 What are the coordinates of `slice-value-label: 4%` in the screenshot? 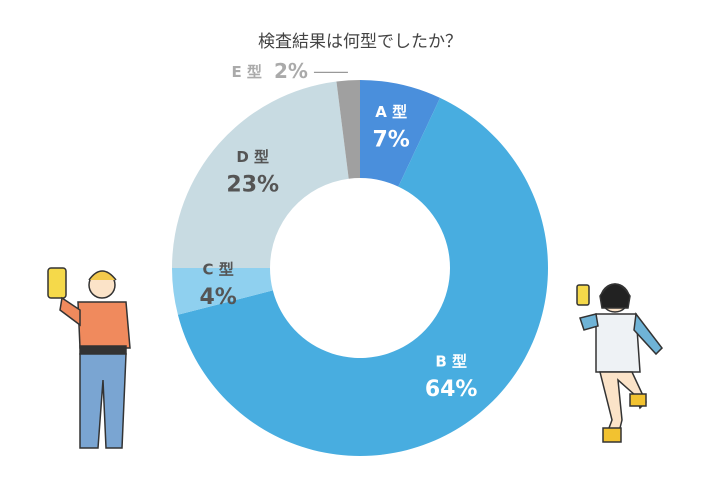 It's located at (217, 297).